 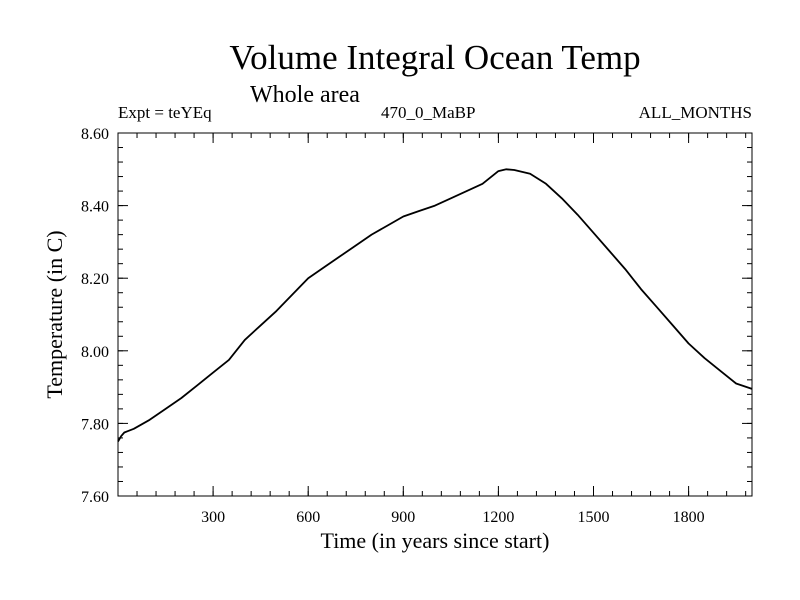 I want to click on y-tick-label: 8.60, so click(x=95, y=134).